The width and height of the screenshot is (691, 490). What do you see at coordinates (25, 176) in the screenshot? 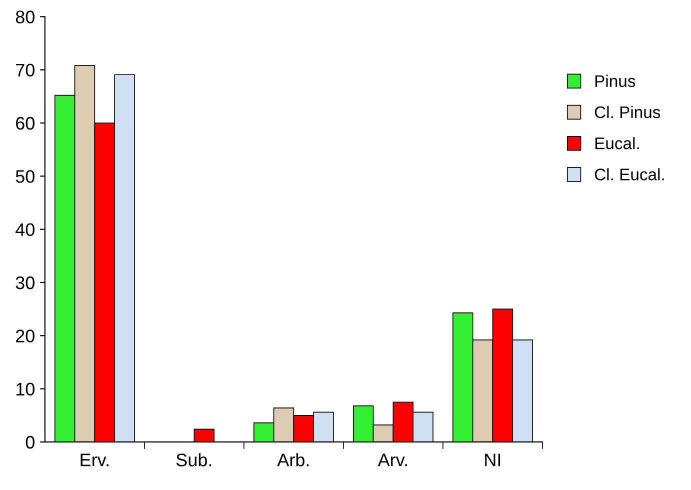
I see `y-tick-label: 50` at bounding box center [25, 176].